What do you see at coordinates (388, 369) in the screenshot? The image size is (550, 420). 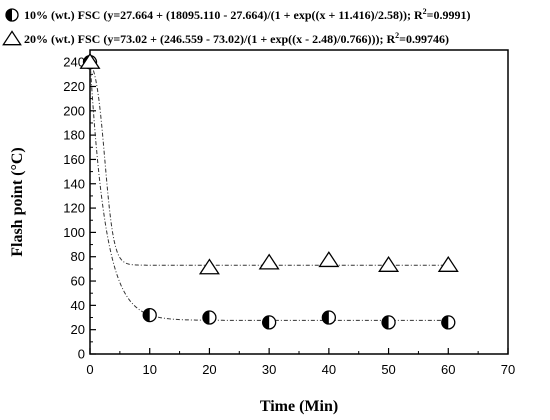 I see `x-tick-label: 50` at bounding box center [388, 369].